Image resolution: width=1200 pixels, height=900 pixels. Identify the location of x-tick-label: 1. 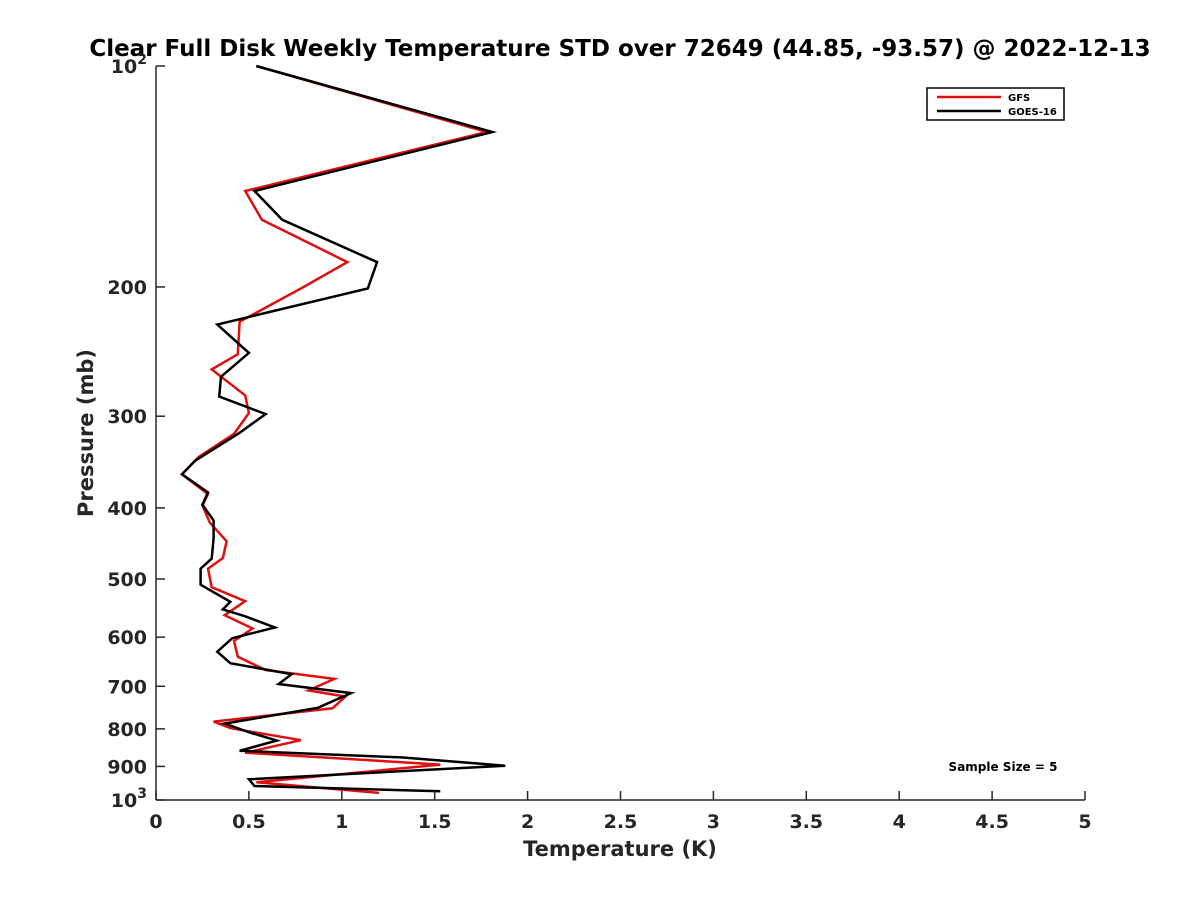
(341, 822).